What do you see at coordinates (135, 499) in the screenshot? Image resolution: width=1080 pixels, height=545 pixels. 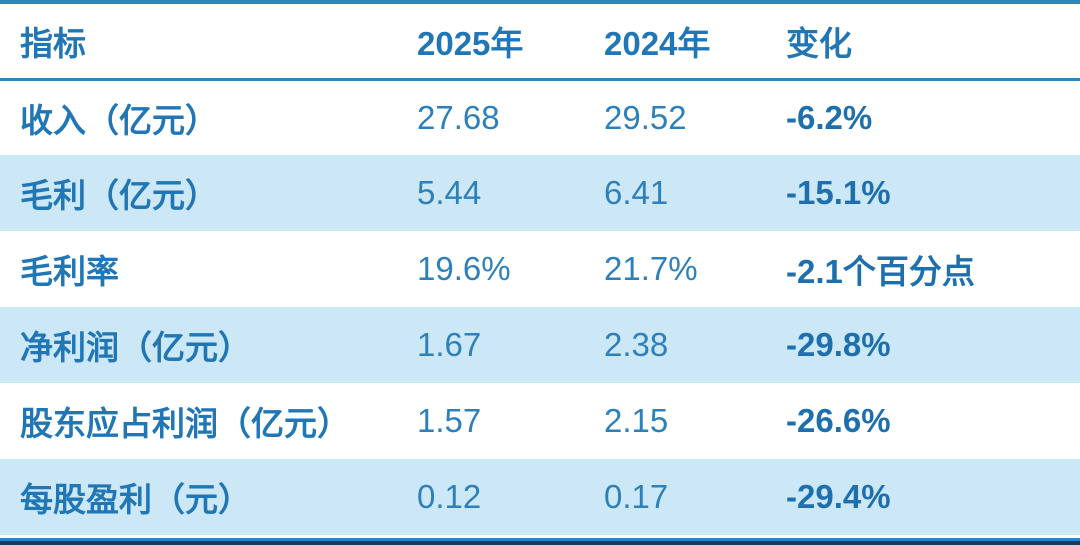 I see `metric-label: 每股盈利（元）` at bounding box center [135, 499].